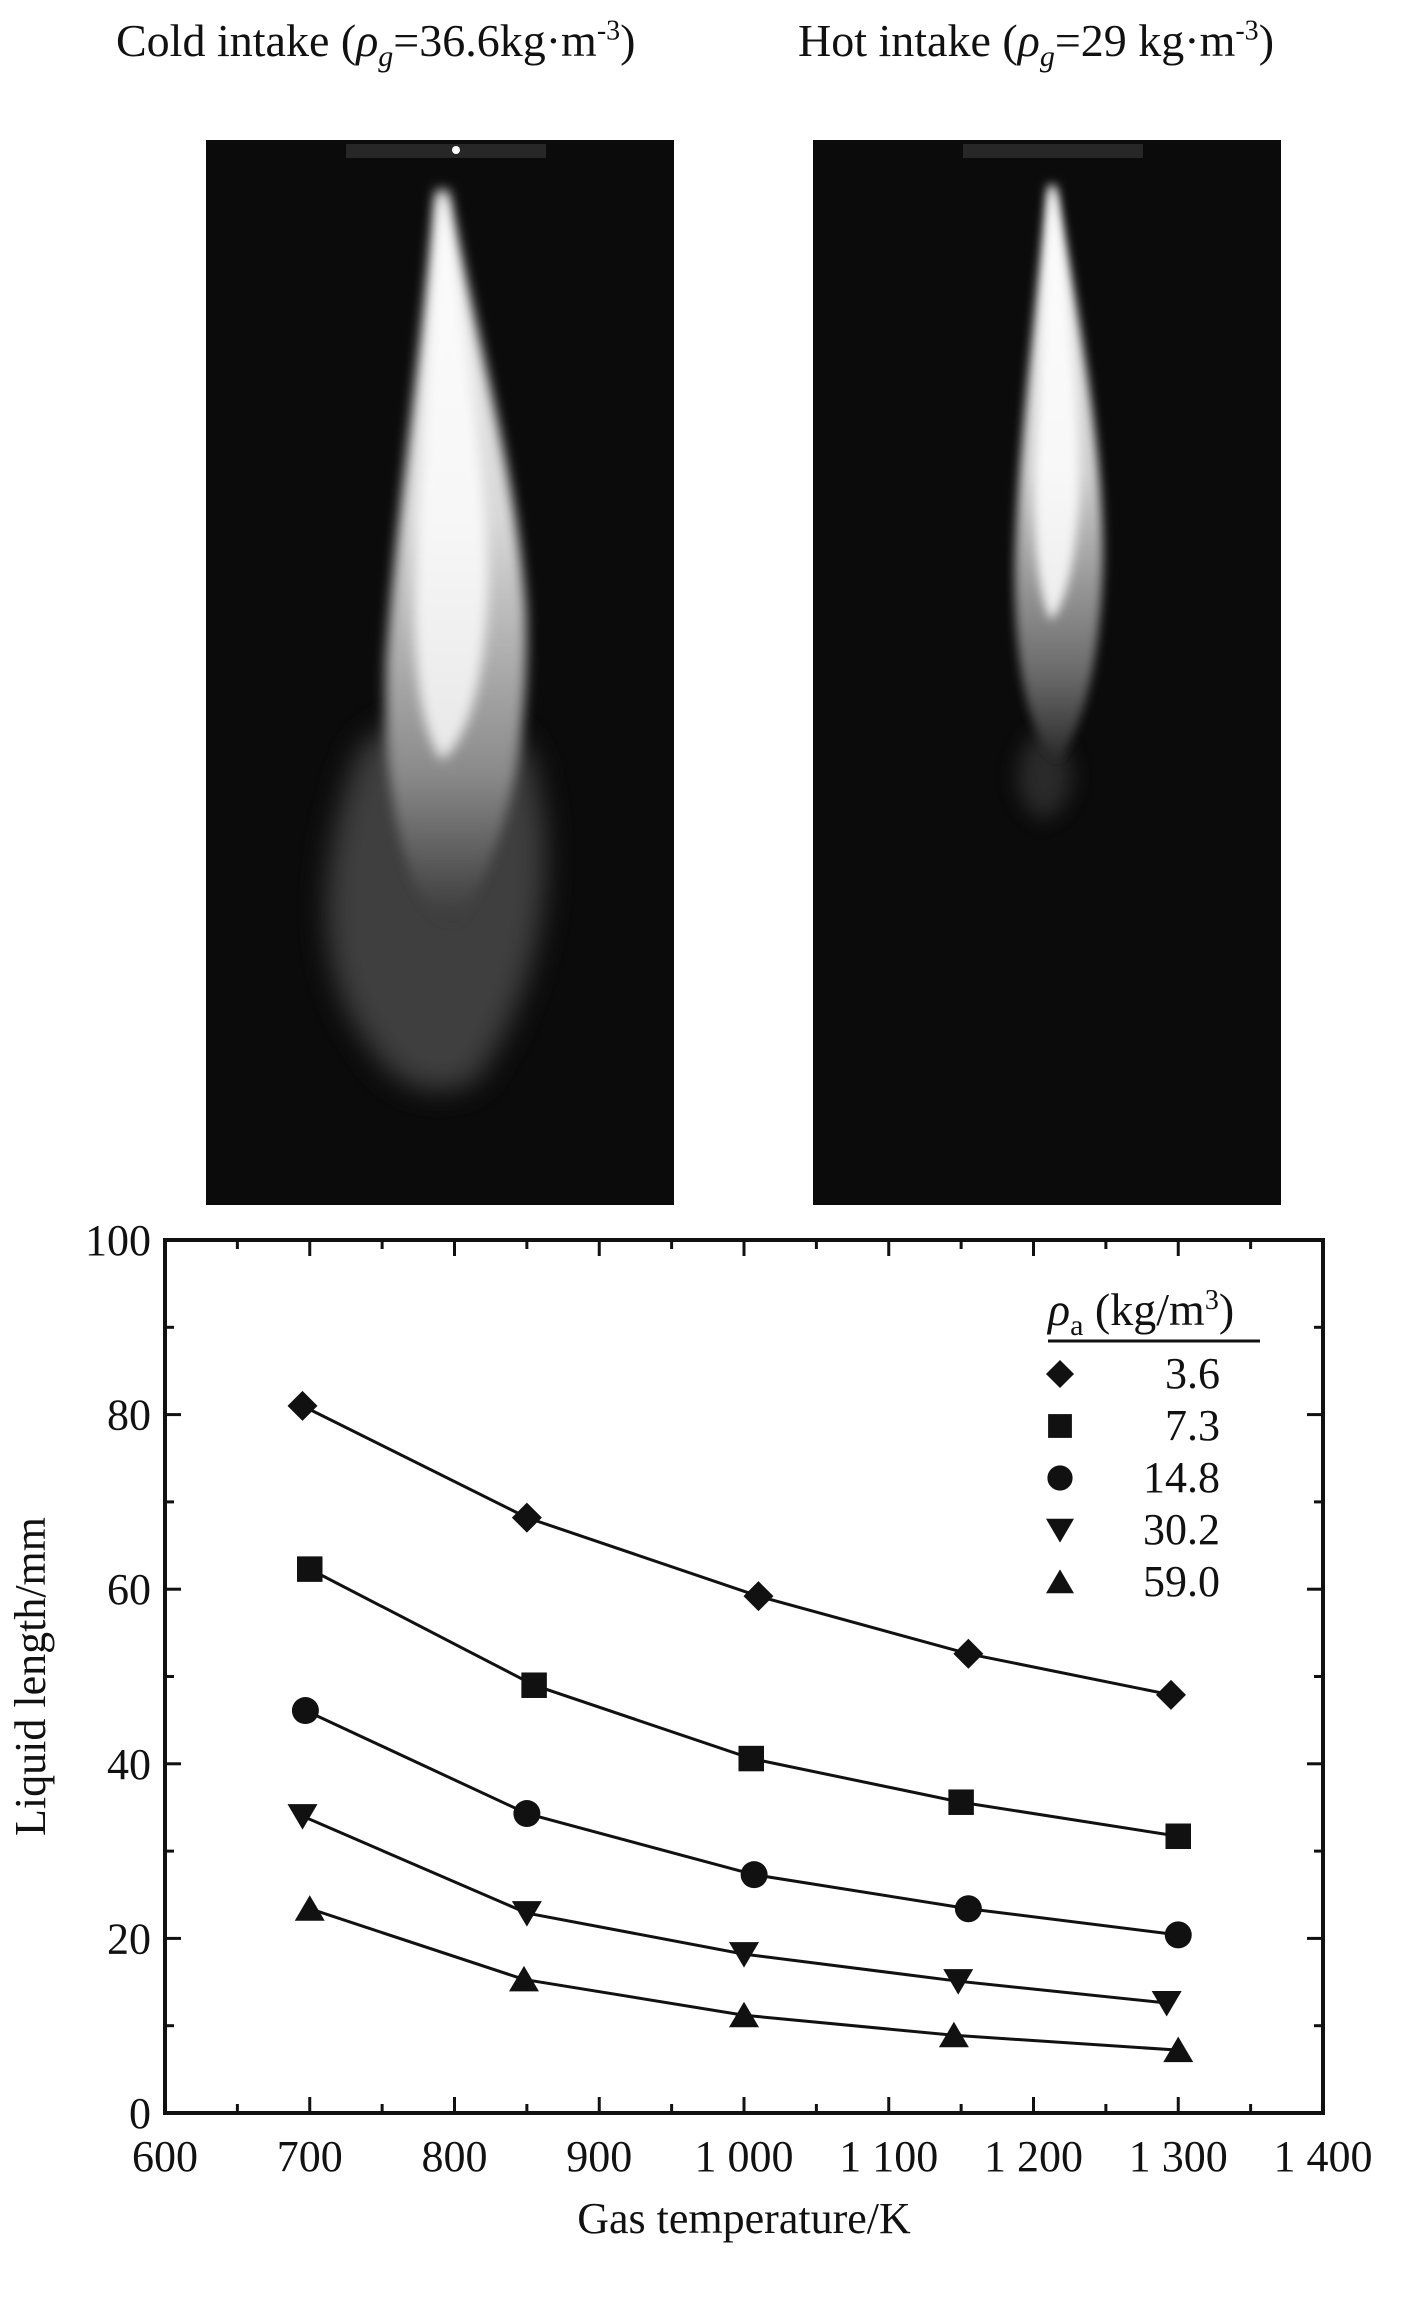 The height and width of the screenshot is (2316, 1417). What do you see at coordinates (386, 57) in the screenshot?
I see `cold-caption-sub: g` at bounding box center [386, 57].